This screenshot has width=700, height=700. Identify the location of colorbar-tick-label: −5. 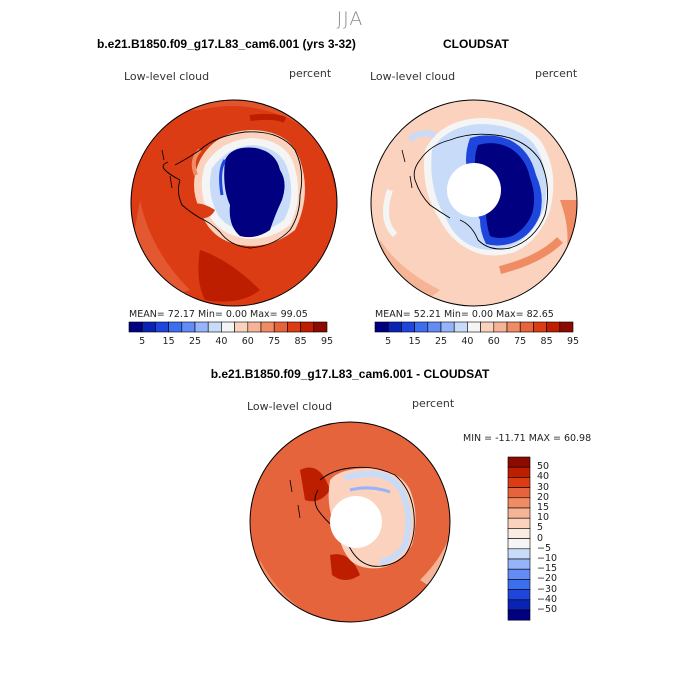
(544, 548).